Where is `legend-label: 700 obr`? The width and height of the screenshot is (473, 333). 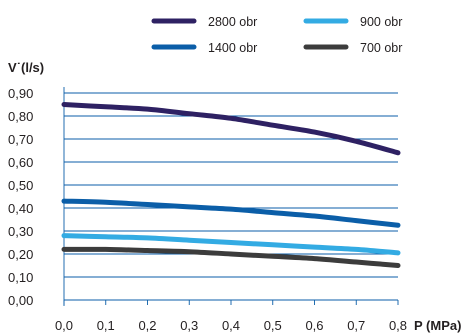
legend-label: 700 obr is located at coordinates (381, 48).